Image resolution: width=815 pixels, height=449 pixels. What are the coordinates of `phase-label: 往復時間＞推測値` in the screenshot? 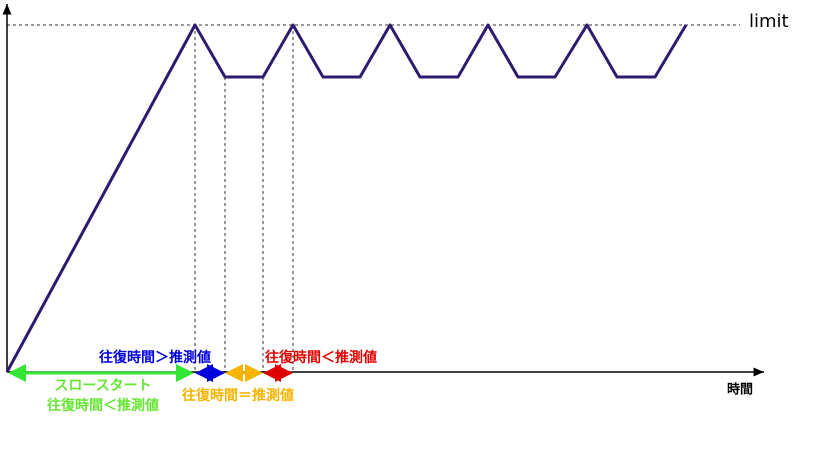 It's located at (155, 357).